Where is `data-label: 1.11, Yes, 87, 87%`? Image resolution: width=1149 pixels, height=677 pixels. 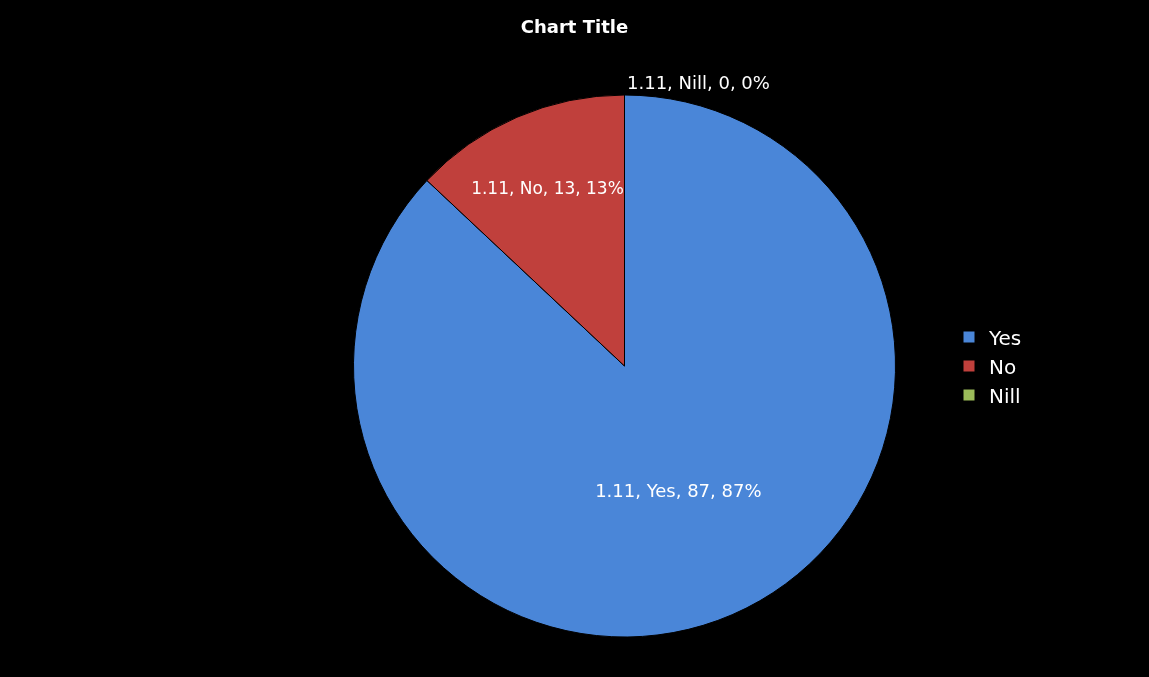 data-label: 1.11, Yes, 87, 87% is located at coordinates (678, 490).